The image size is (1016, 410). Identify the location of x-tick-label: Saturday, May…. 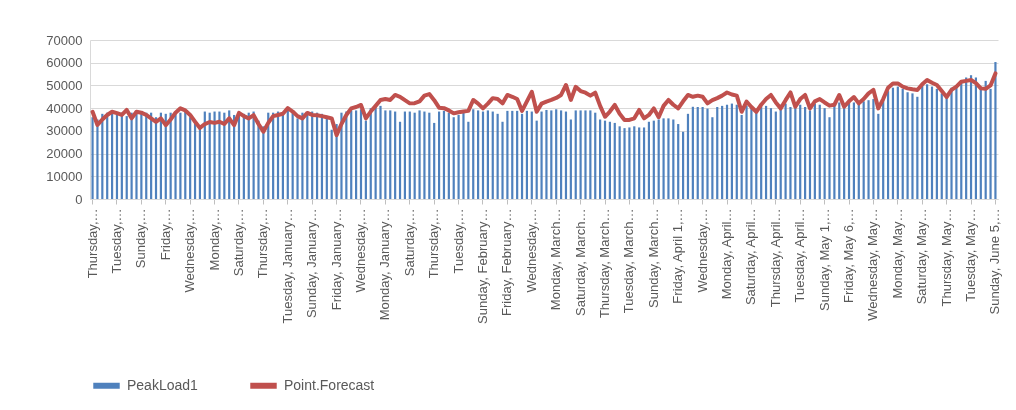
(922, 256).